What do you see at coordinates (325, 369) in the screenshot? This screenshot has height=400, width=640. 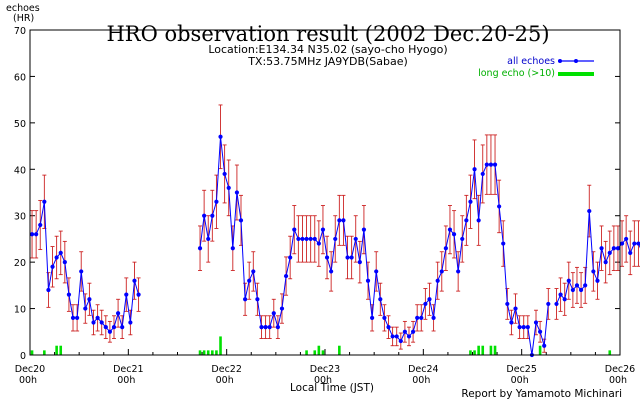 I see `x-tick-label: Dec23` at bounding box center [325, 369].